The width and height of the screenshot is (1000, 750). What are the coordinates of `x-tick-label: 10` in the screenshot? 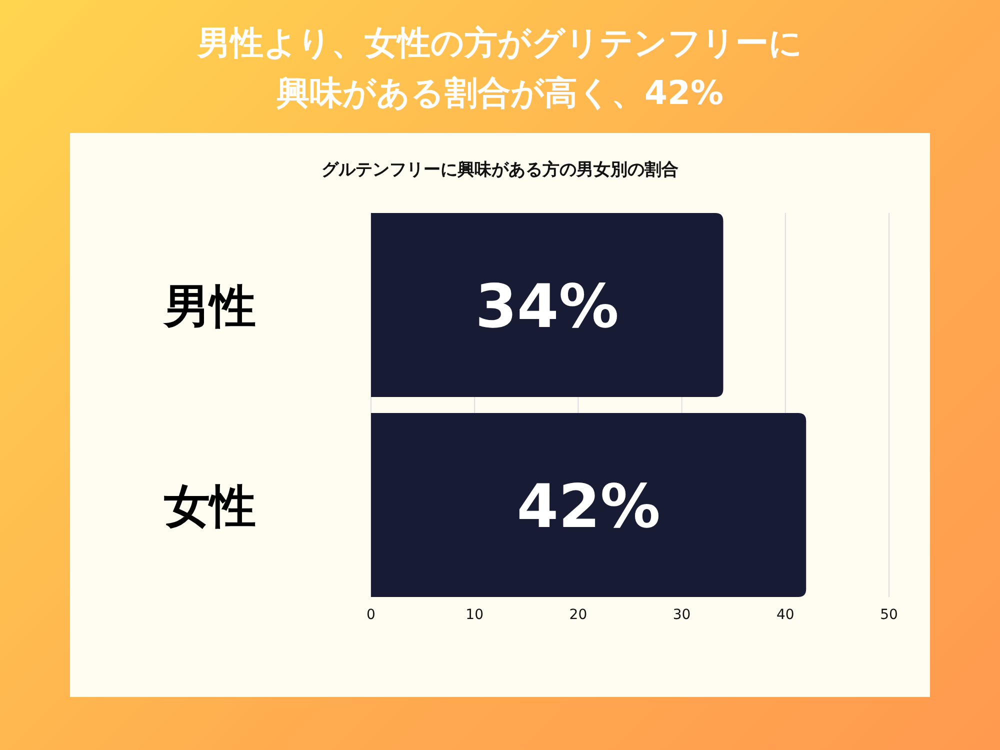 It's located at (475, 615).